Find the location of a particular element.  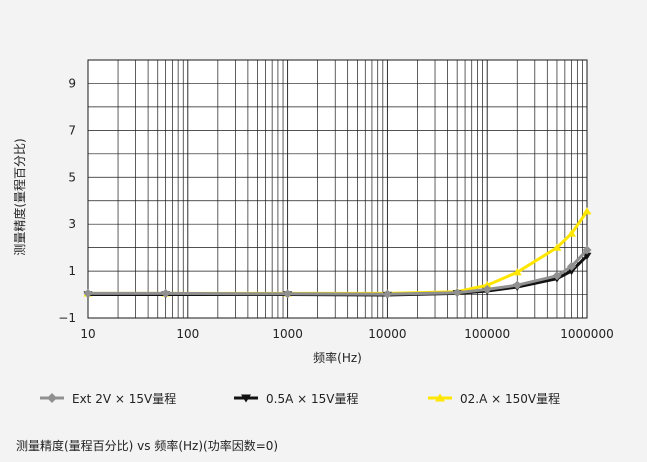

x-tick-label: 100 is located at coordinates (187, 334).